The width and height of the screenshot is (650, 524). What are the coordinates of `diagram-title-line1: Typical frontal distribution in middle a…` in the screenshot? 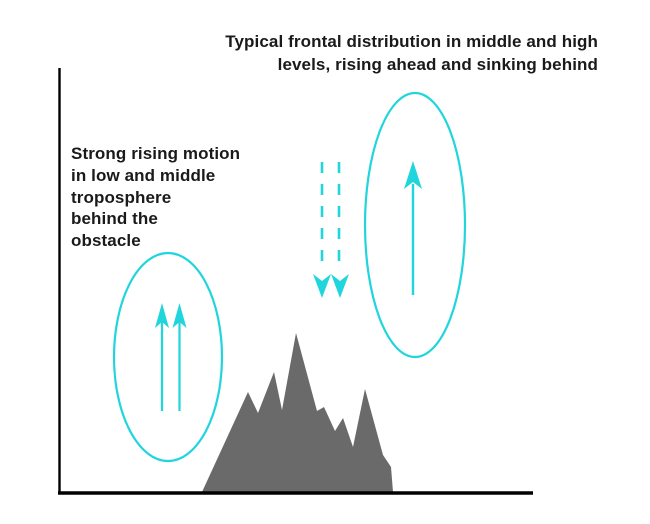 It's located at (411, 41).